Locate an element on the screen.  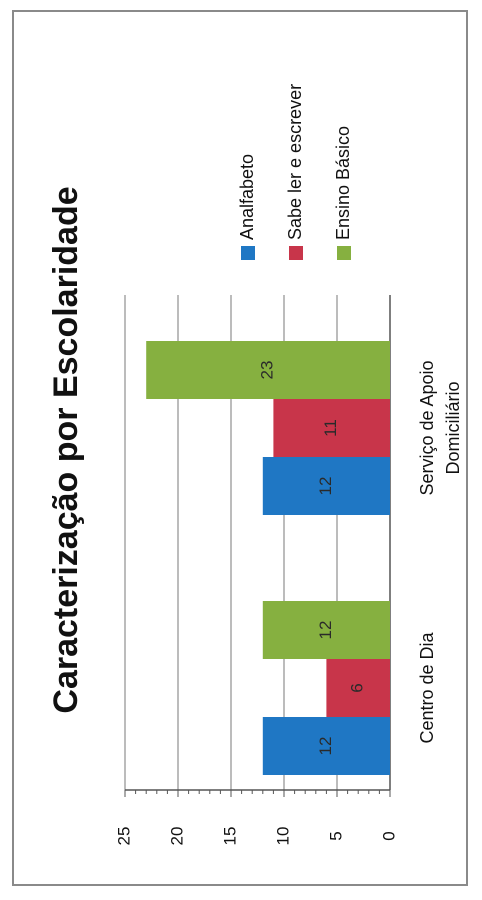
y-tick-label: 0 is located at coordinates (388, 835).